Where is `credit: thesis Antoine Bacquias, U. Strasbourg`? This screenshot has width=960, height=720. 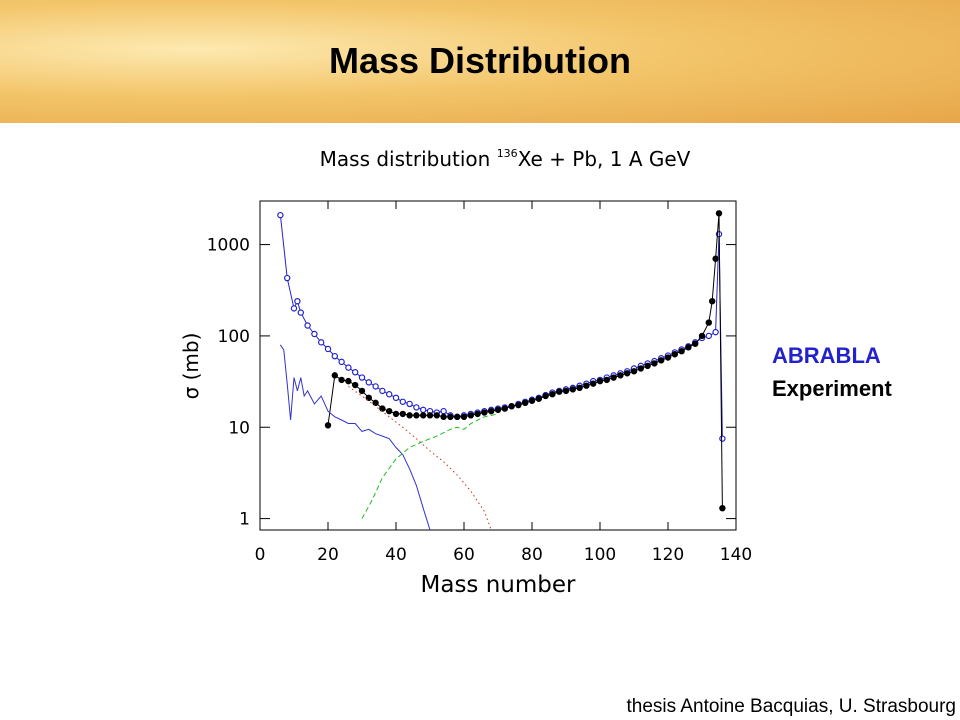 credit: thesis Antoine Bacquias, U. Strasbourg is located at coordinates (791, 706).